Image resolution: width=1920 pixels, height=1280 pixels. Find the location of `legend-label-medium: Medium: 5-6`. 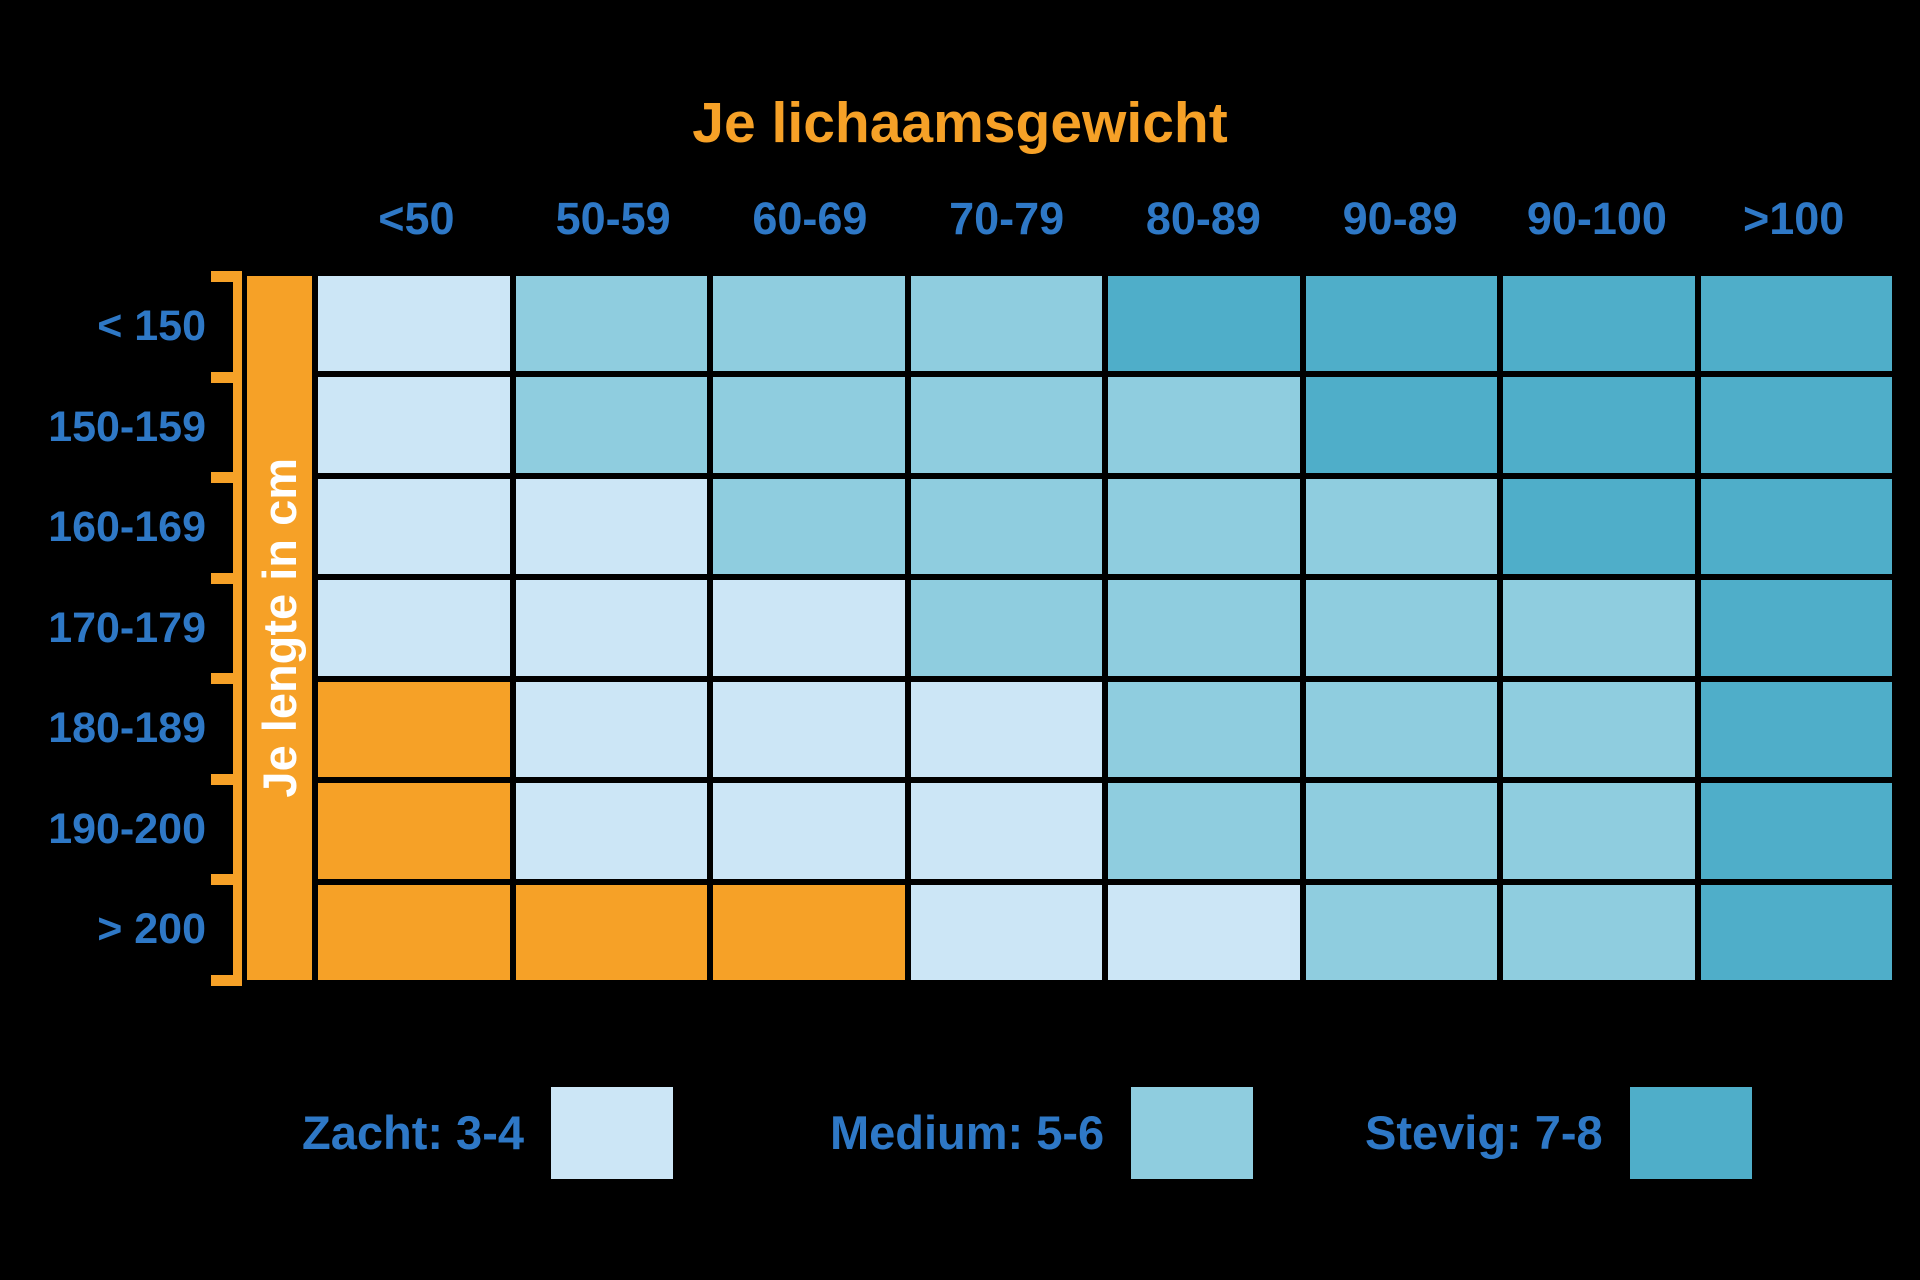

legend-label-medium: Medium: 5-6 is located at coordinates (967, 1132).